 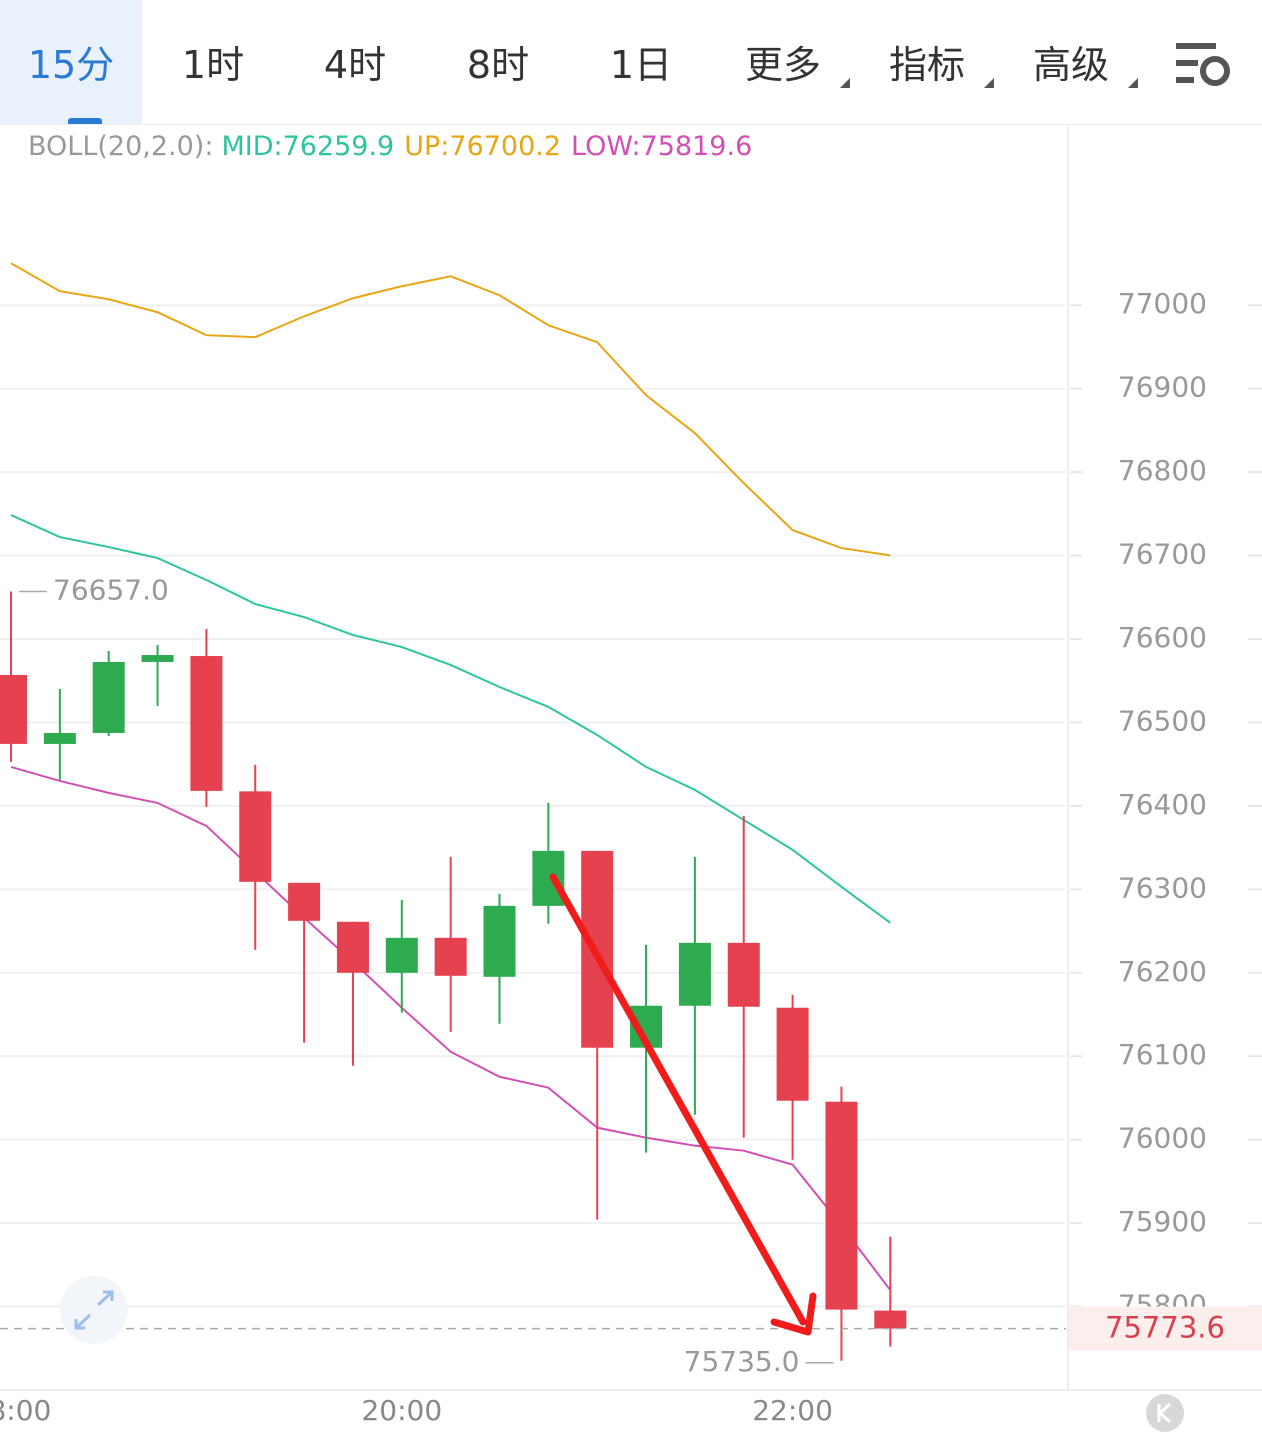 I want to click on legend-entry: LOW:75819.6, so click(x=661, y=146).